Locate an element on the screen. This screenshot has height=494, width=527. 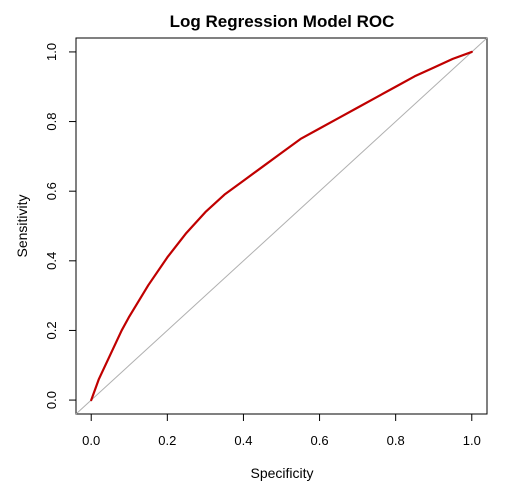
x-tick-label: 0.0 is located at coordinates (91, 440).